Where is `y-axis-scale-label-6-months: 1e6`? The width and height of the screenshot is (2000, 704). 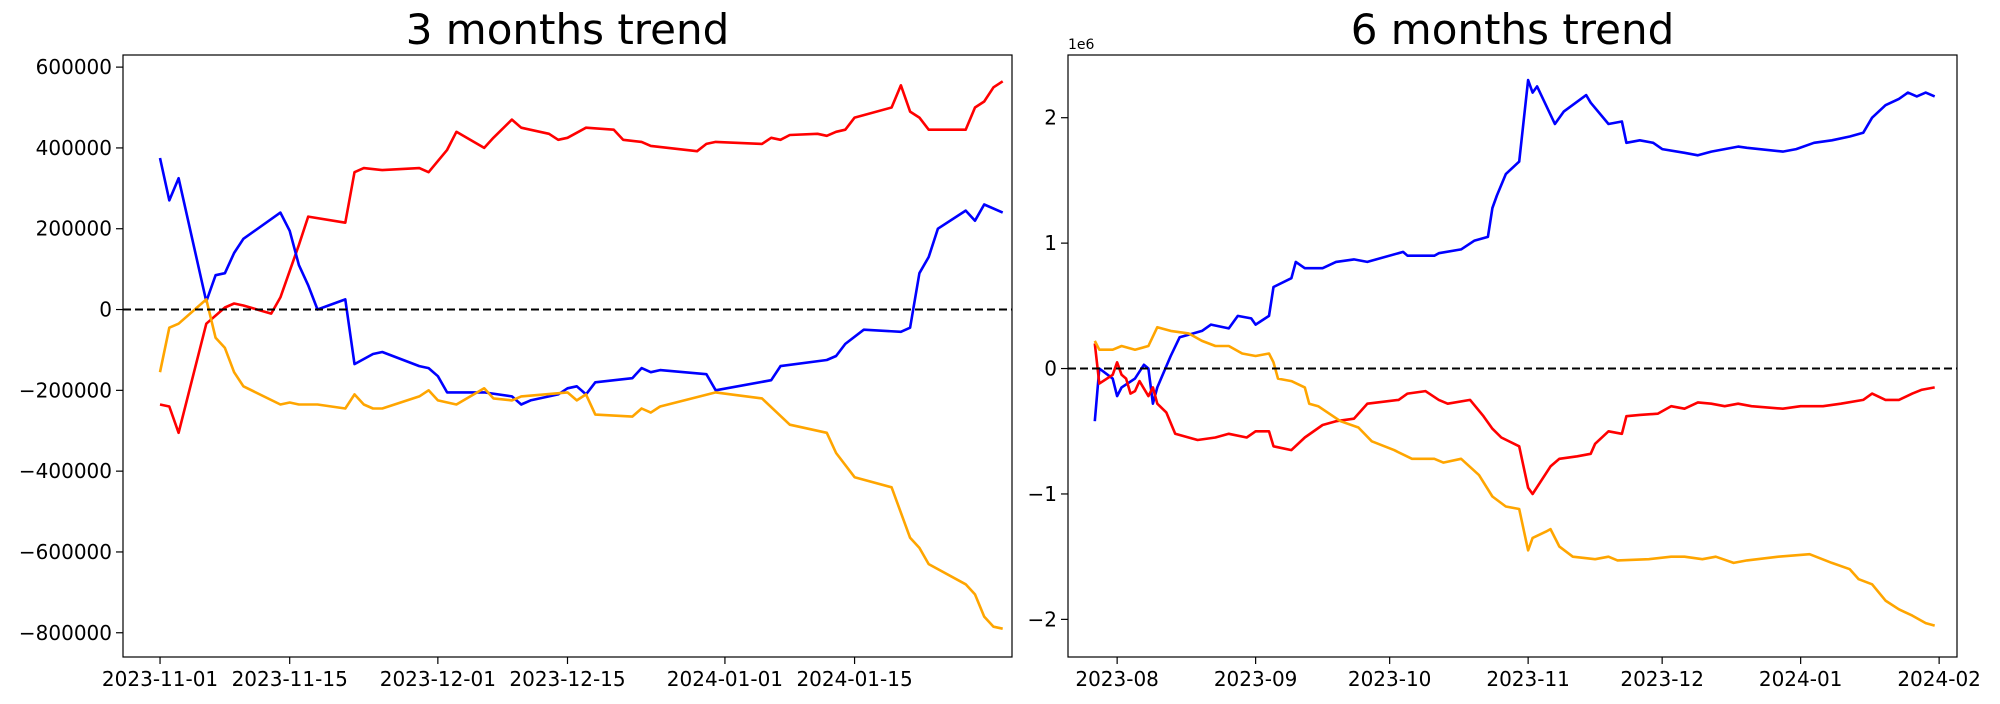 y-axis-scale-label-6-months: 1e6 is located at coordinates (1081, 45).